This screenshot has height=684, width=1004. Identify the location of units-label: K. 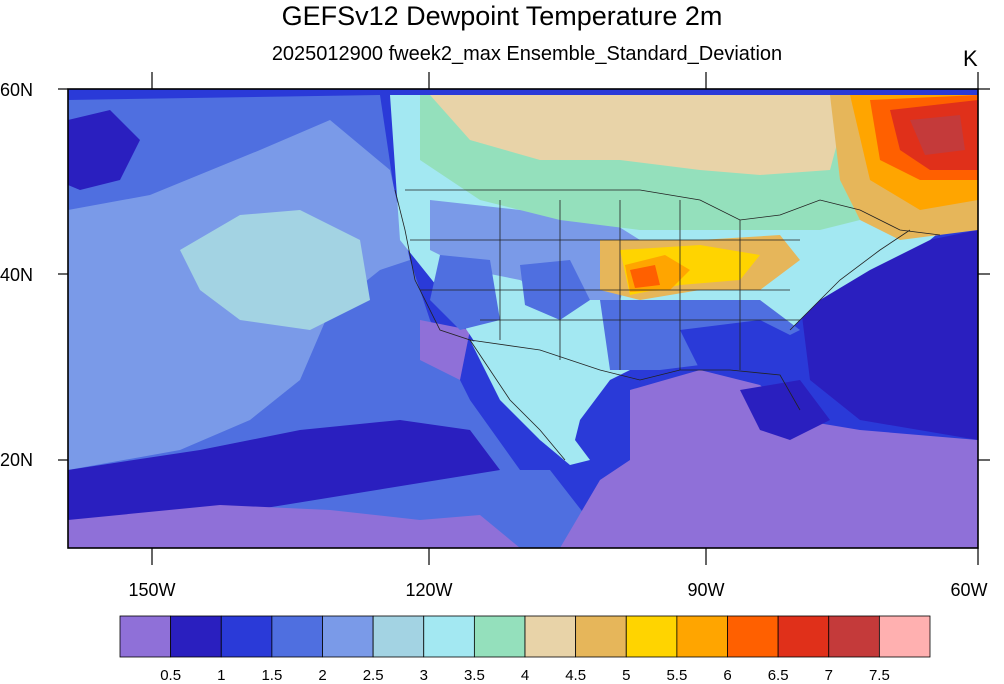
(970, 58).